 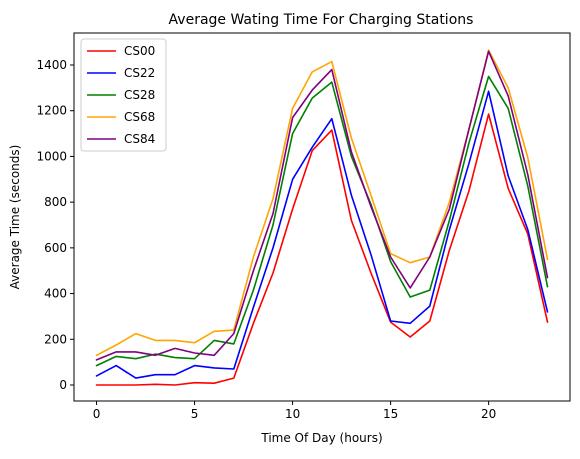 I want to click on x-tick-label: 5, so click(x=195, y=414).